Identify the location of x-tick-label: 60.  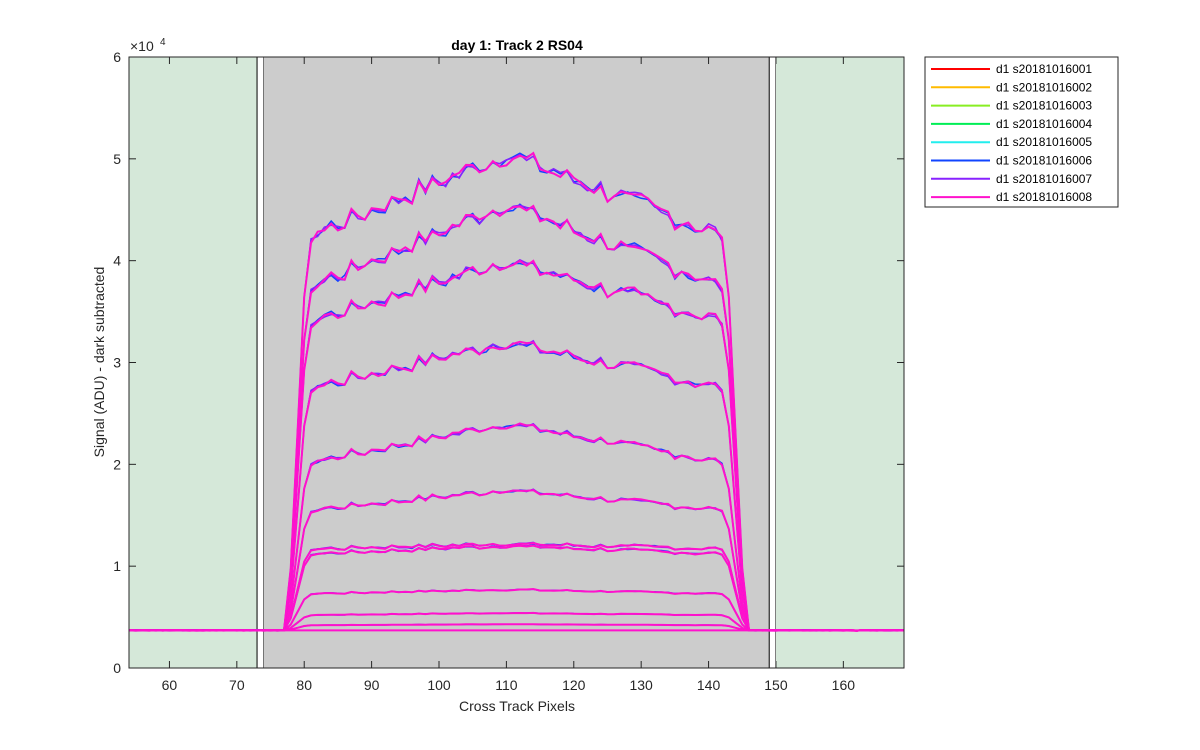
(170, 685).